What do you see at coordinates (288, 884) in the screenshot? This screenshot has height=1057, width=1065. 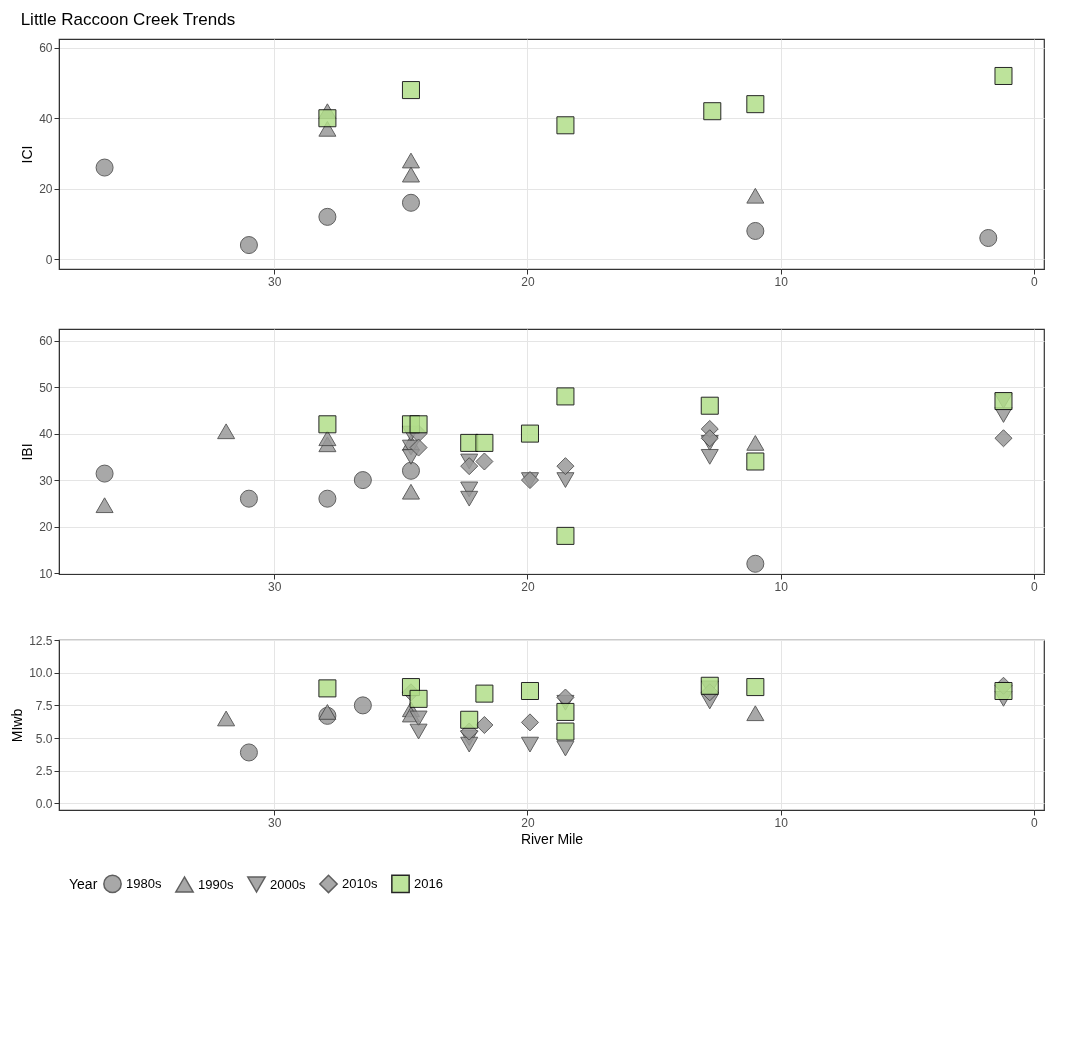 I see `legend-label: 2000s` at bounding box center [288, 884].